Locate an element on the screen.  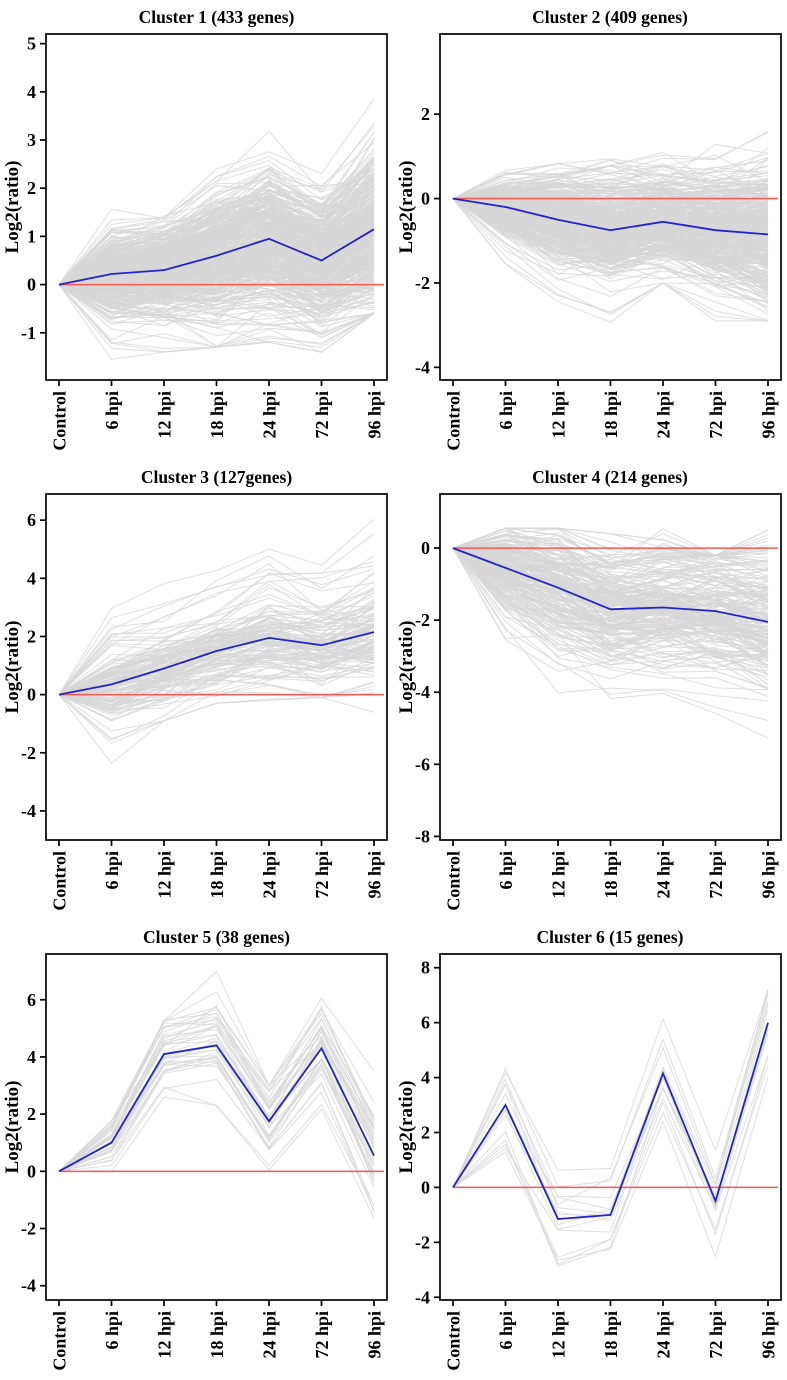
svg-text: 5 is located at coordinates (31, 44).